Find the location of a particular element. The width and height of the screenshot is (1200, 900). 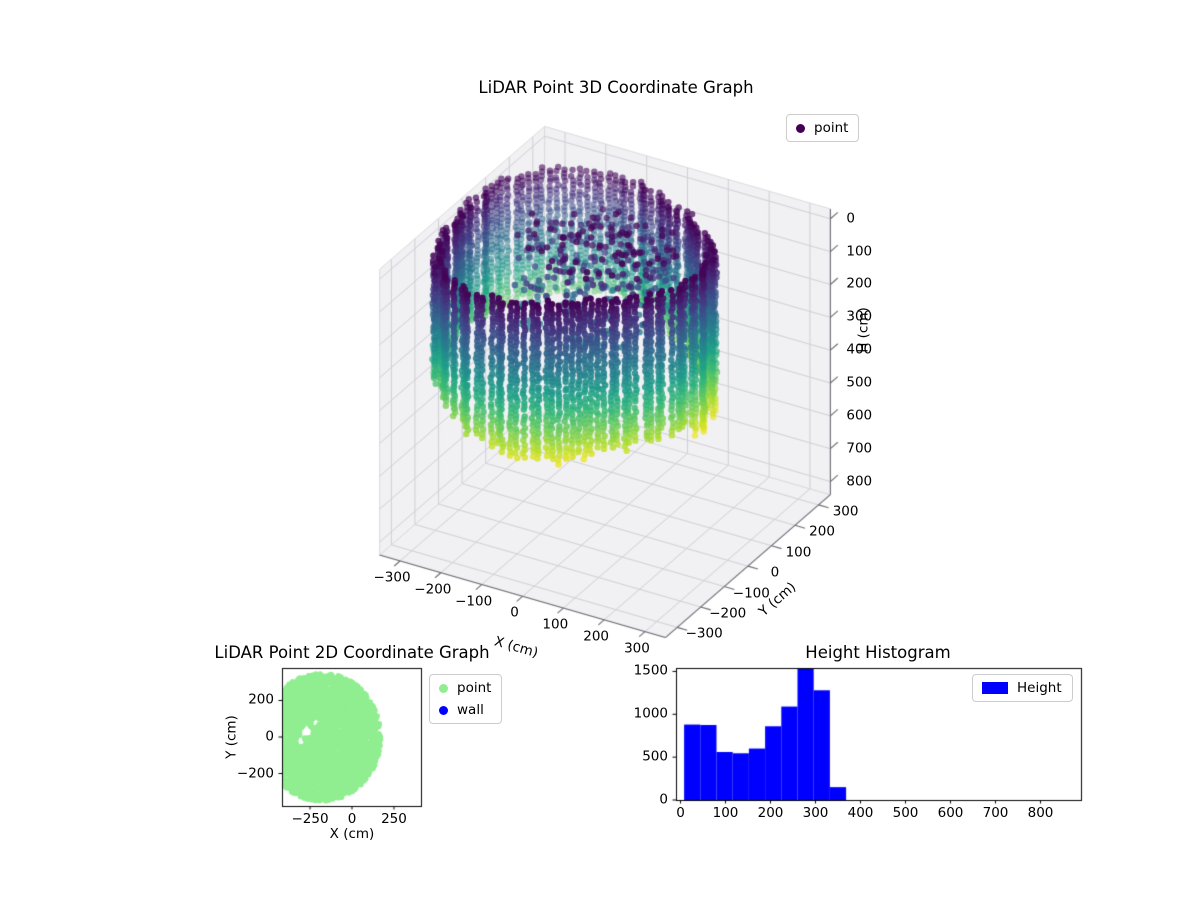

plot2d-y-tick-label: −200 is located at coordinates (255, 772).